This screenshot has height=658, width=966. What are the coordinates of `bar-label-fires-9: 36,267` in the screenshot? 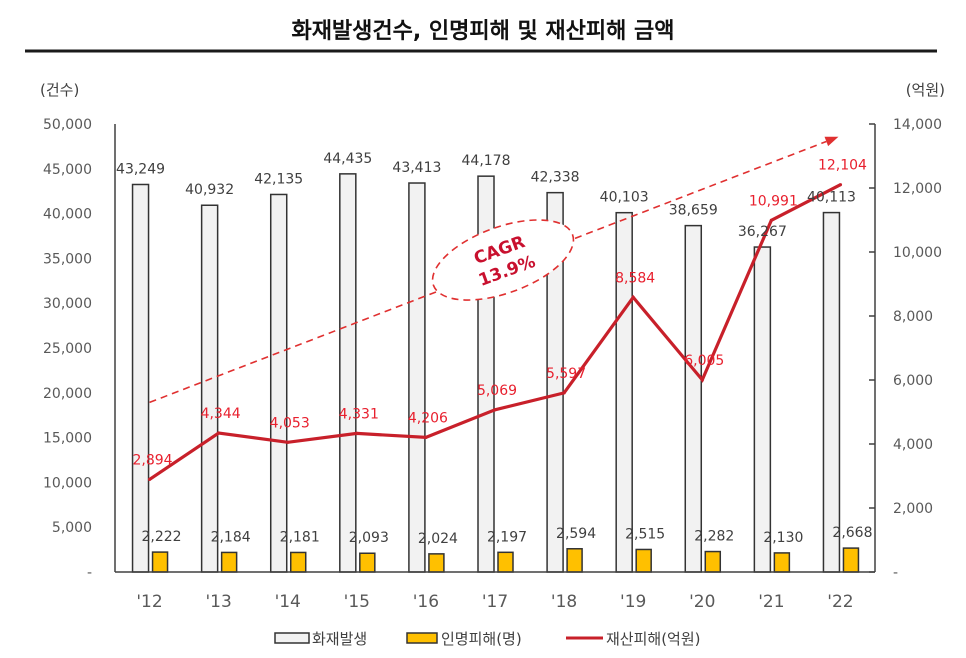 It's located at (762, 232).